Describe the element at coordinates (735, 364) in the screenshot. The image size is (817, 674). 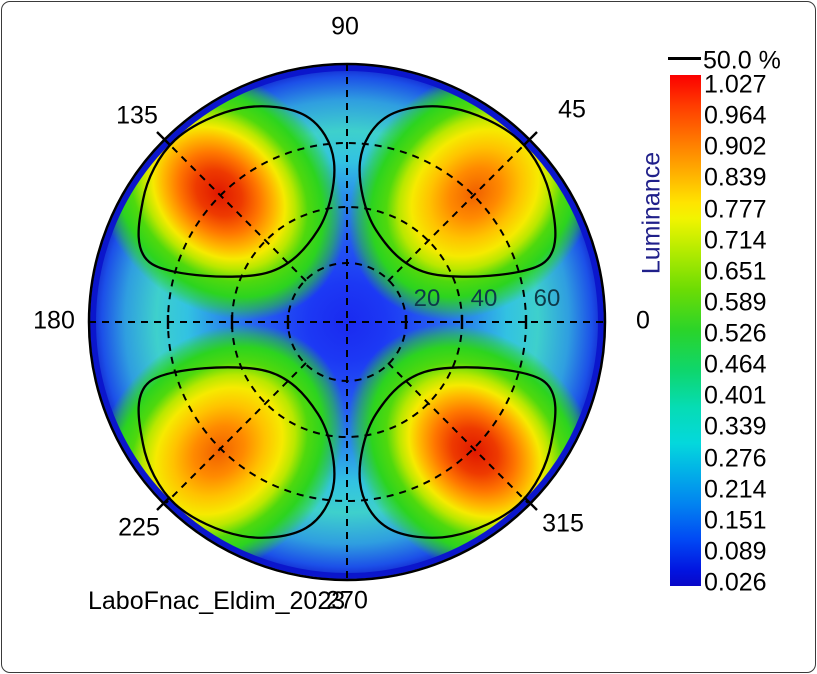
I see `colorbar-tick-label: 0.464` at that location.